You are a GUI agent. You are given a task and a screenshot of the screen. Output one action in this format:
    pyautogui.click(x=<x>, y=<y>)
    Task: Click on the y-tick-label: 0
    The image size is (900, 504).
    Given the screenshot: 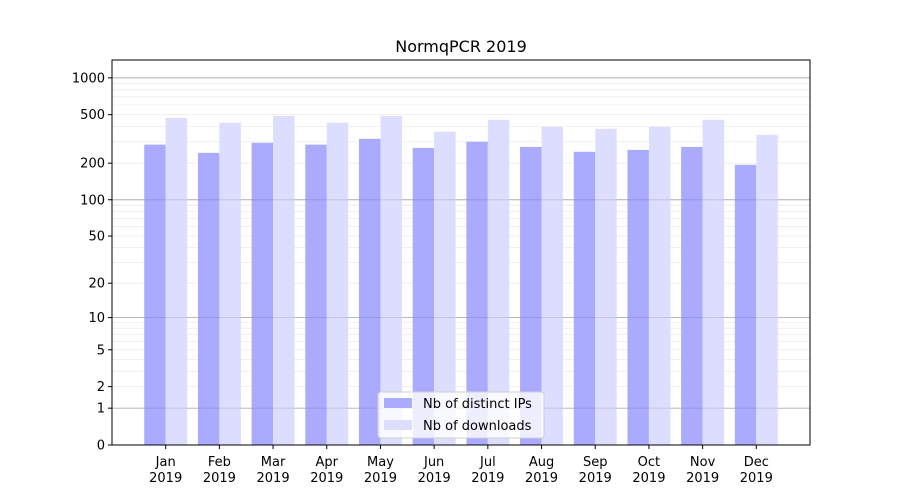 What is the action you would take?
    pyautogui.click(x=101, y=446)
    